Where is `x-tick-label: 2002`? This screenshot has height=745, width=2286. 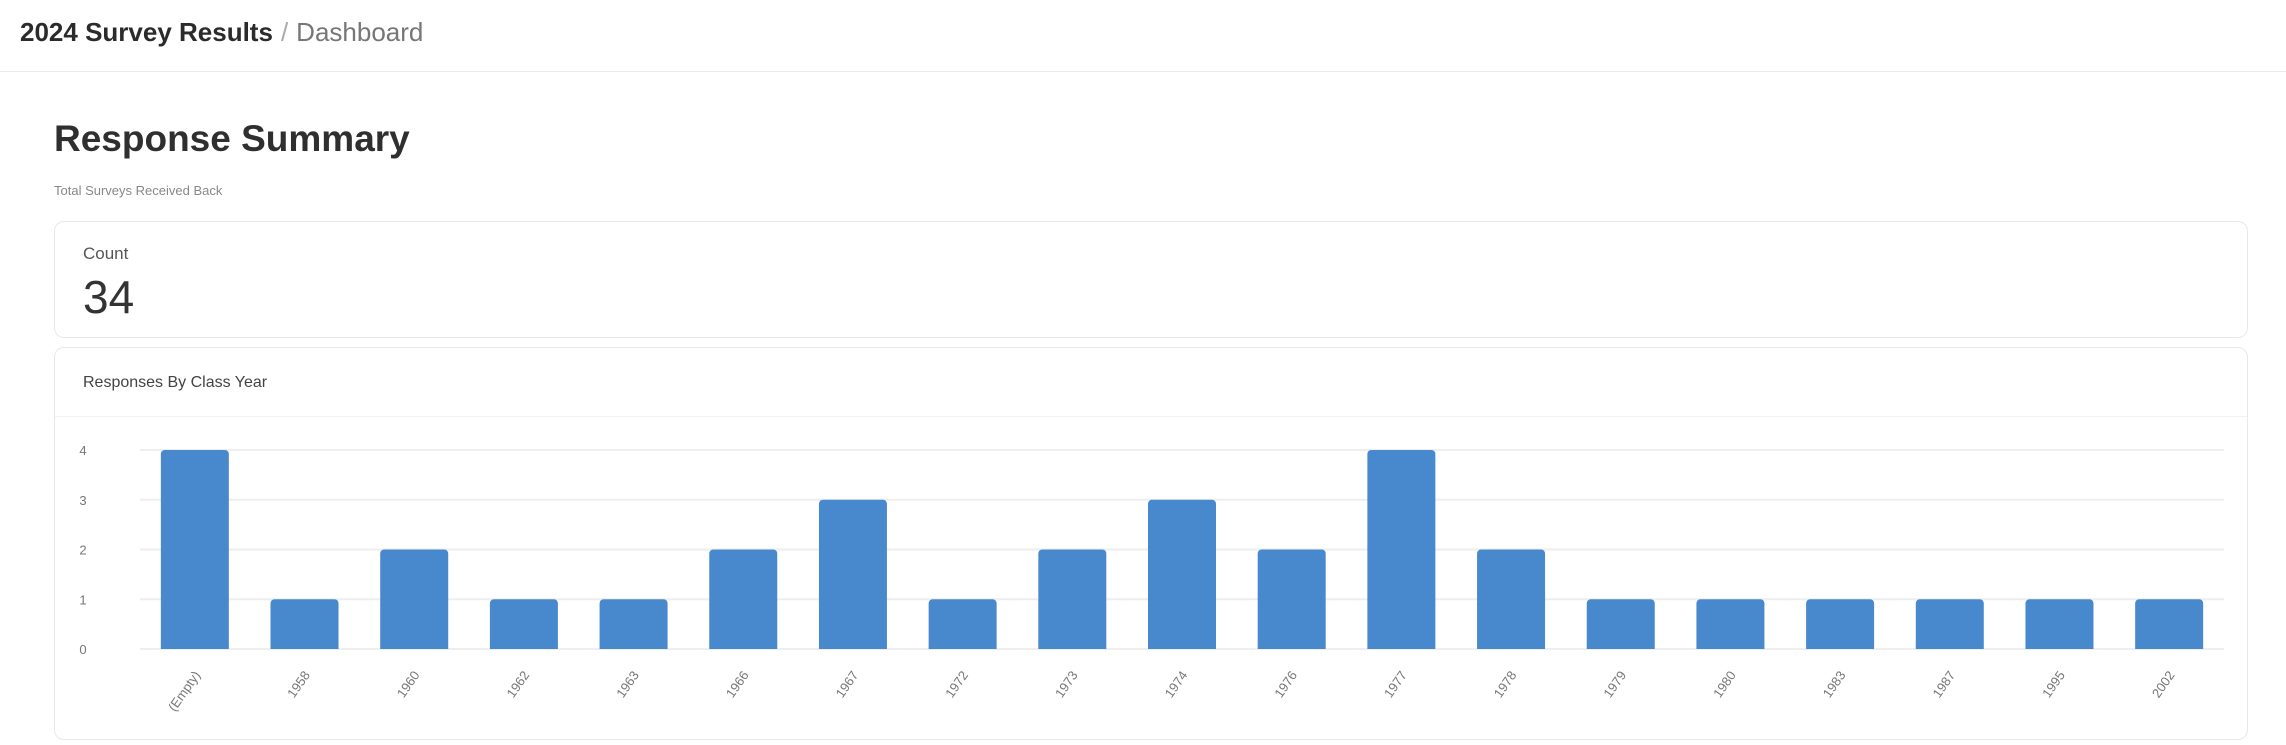 x-tick-label: 2002 is located at coordinates (2163, 684).